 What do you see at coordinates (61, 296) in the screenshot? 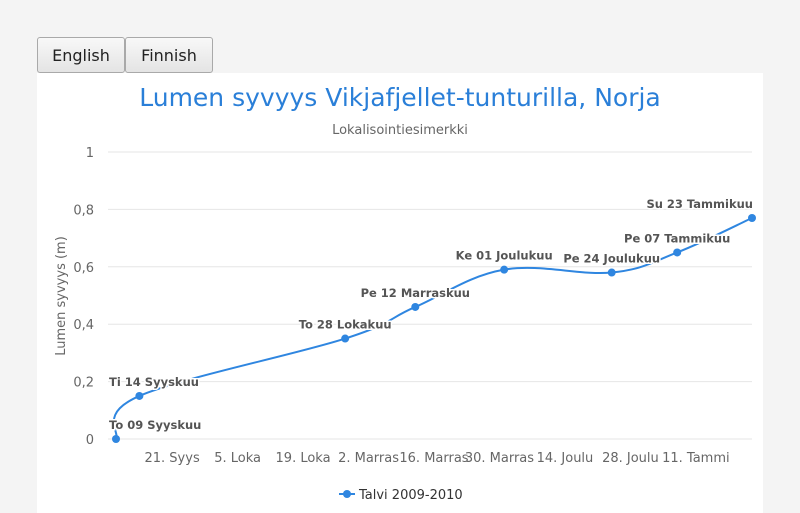
I see `y-axis-label: Lumen syvyys (m)` at bounding box center [61, 296].